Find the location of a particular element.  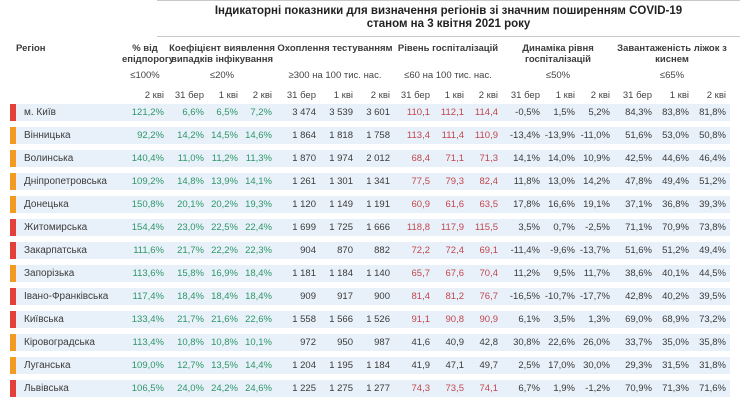

detection-coef-value: 10,8% is located at coordinates (224, 342).